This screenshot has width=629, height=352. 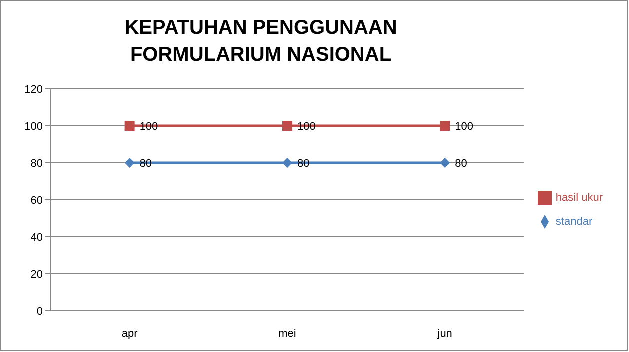 What do you see at coordinates (33, 126) in the screenshot?
I see `y-tick-label: 100` at bounding box center [33, 126].